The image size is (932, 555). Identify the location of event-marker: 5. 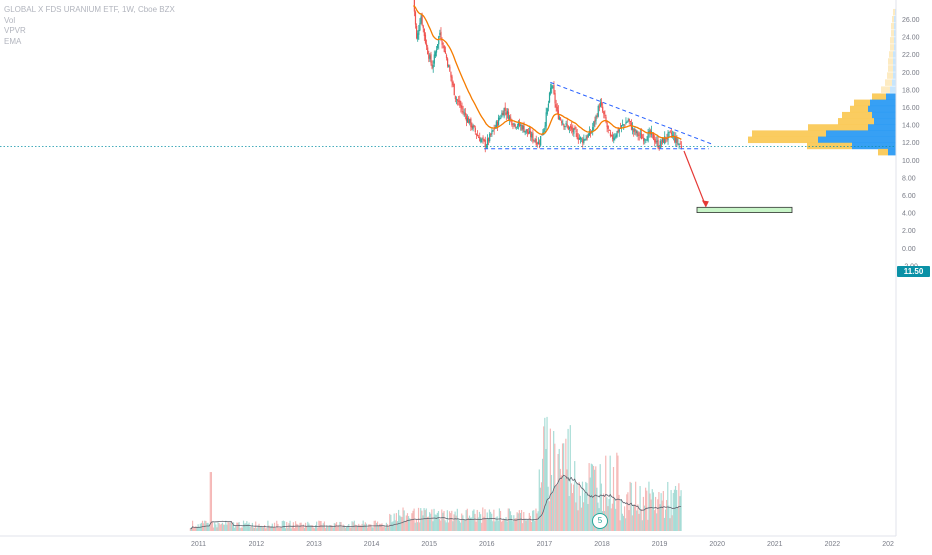
(600, 521).